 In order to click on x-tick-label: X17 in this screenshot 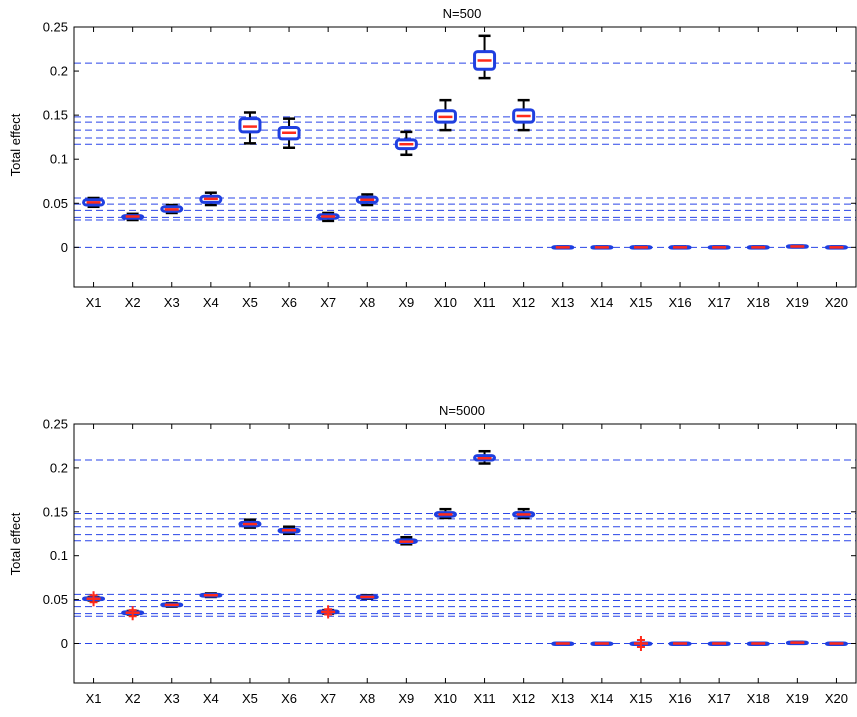, I will do `click(719, 302)`.